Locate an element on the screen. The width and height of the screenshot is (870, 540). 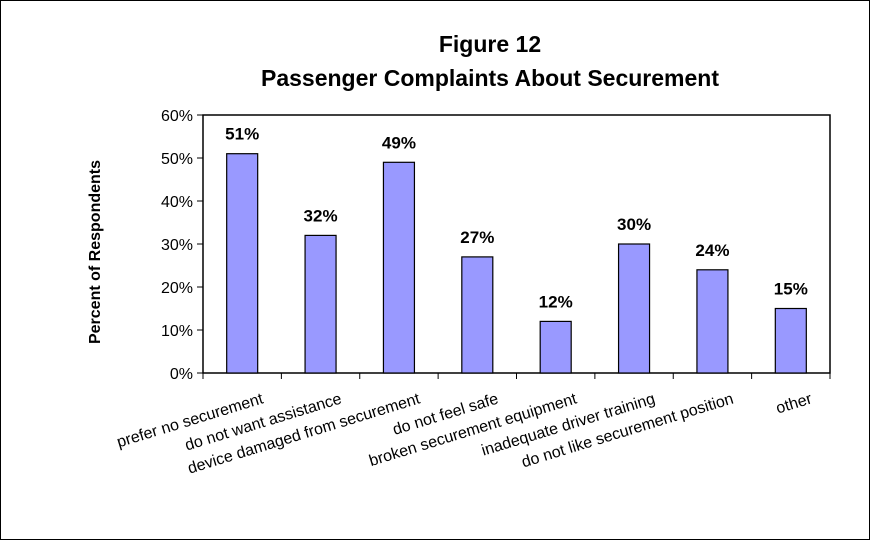
data-label: 32% is located at coordinates (321, 215).